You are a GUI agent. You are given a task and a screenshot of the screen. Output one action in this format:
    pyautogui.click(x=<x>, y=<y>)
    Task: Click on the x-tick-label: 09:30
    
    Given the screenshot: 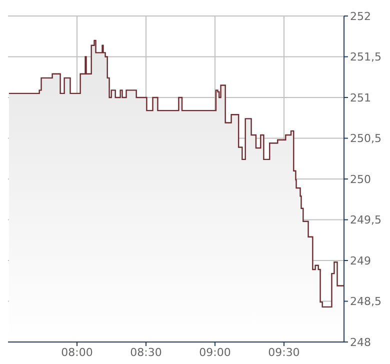 What is the action you would take?
    pyautogui.click(x=284, y=352)
    